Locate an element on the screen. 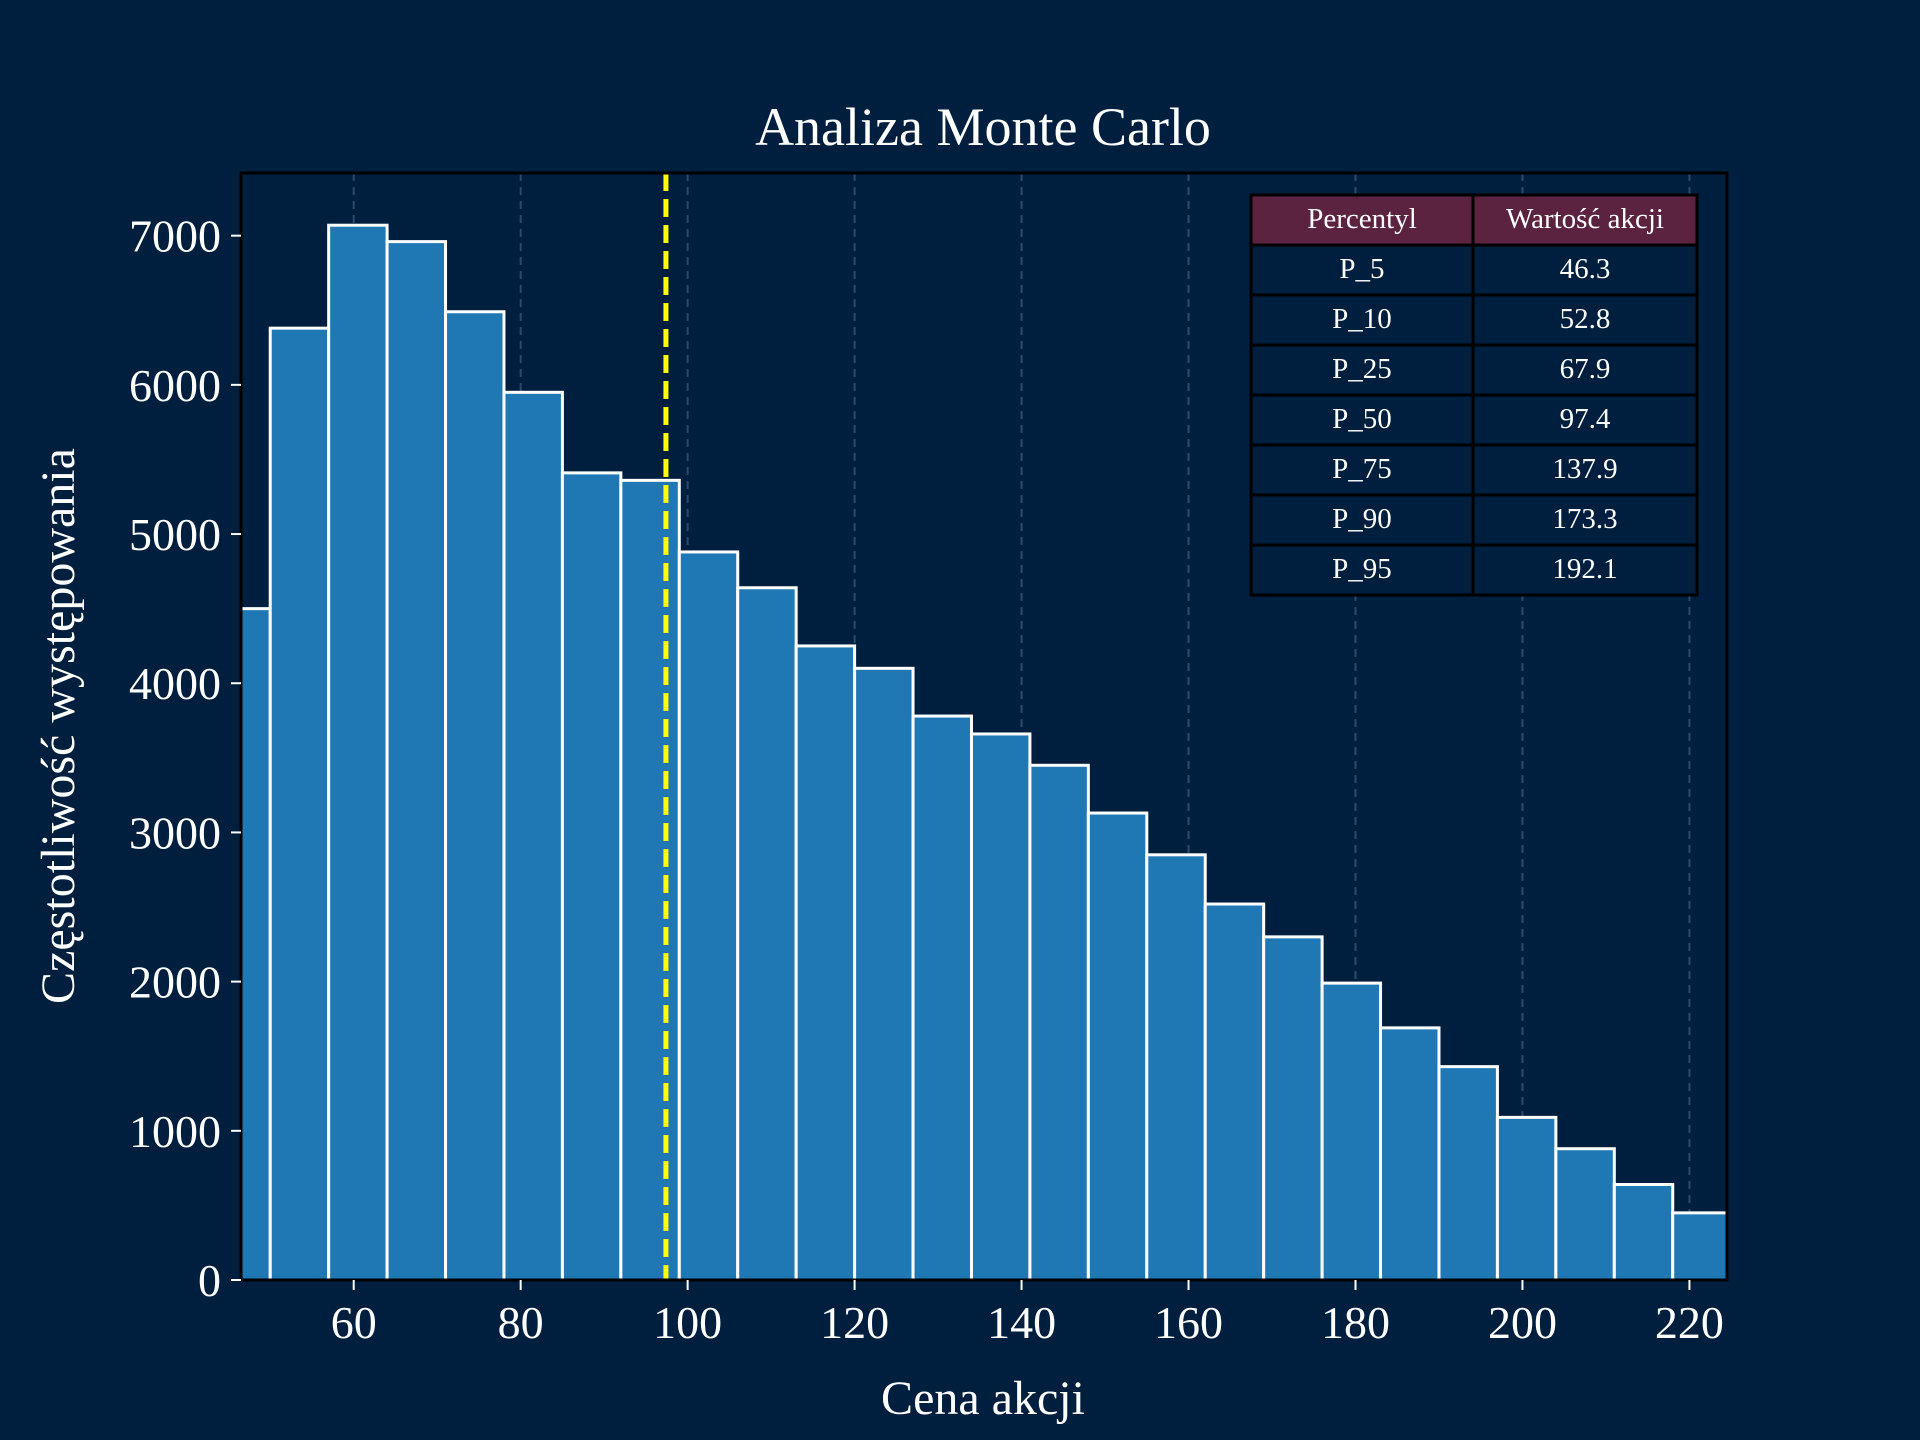 Image resolution: width=1920 pixels, height=1440 pixels. x-tick-label: 200 is located at coordinates (1522, 1322).